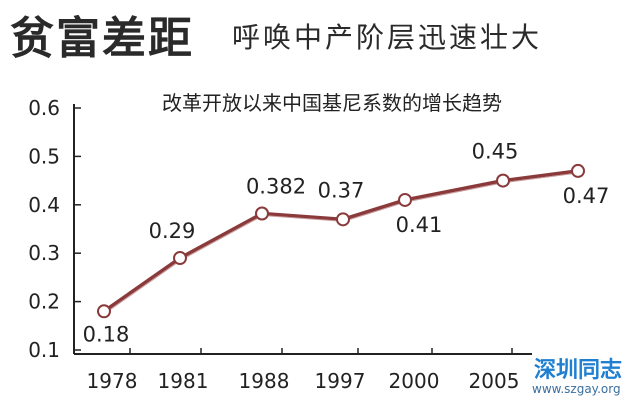 The height and width of the screenshot is (401, 640). I want to click on y-tick-label: 0.1, so click(44, 350).